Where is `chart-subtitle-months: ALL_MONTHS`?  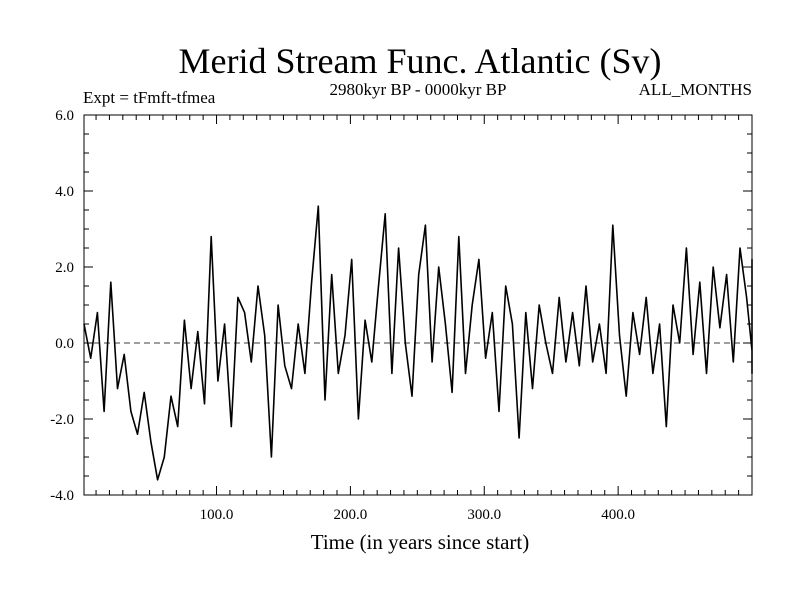 chart-subtitle-months: ALL_MONTHS is located at coordinates (695, 89).